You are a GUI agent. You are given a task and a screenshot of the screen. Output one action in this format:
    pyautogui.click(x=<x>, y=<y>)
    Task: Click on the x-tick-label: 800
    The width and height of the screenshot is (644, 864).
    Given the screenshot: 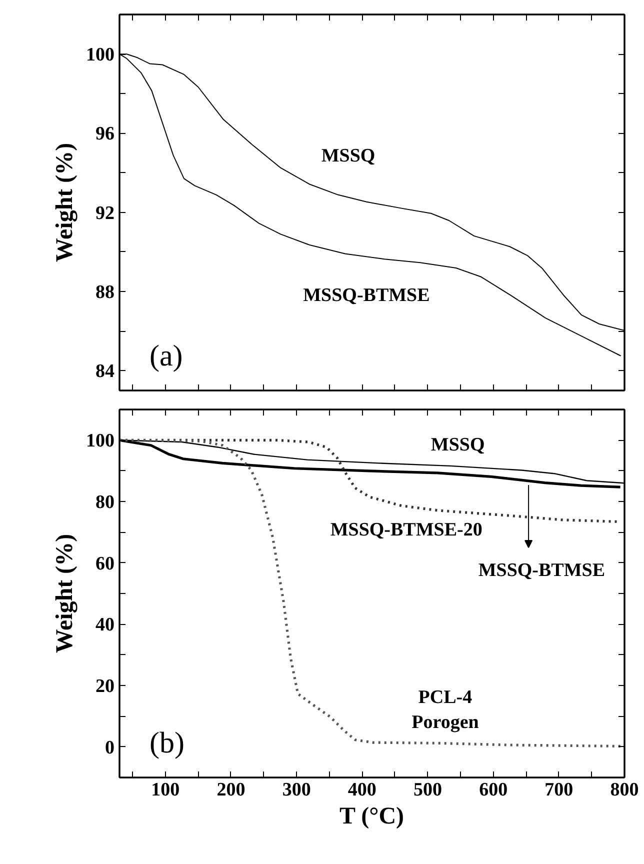 What is the action you would take?
    pyautogui.click(x=624, y=790)
    